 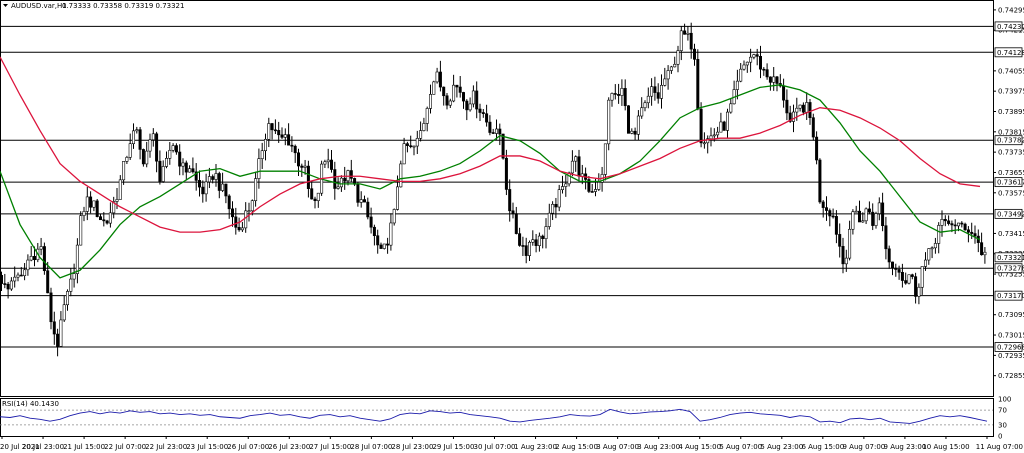 I want to click on time-tick-label: 2 Aug 15:00, so click(x=576, y=447).